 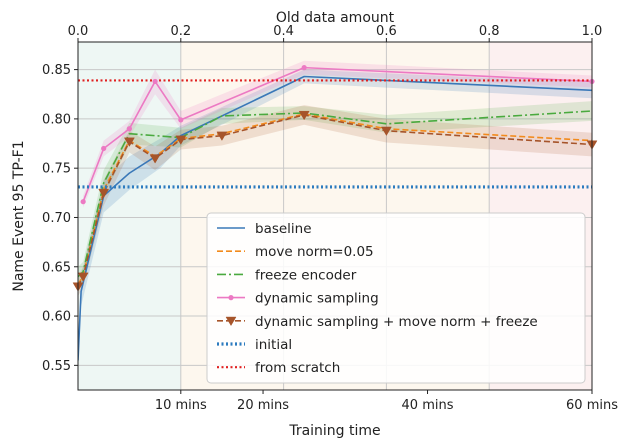 What do you see at coordinates (231, 298) in the screenshot?
I see `legend-marker` at bounding box center [231, 298].